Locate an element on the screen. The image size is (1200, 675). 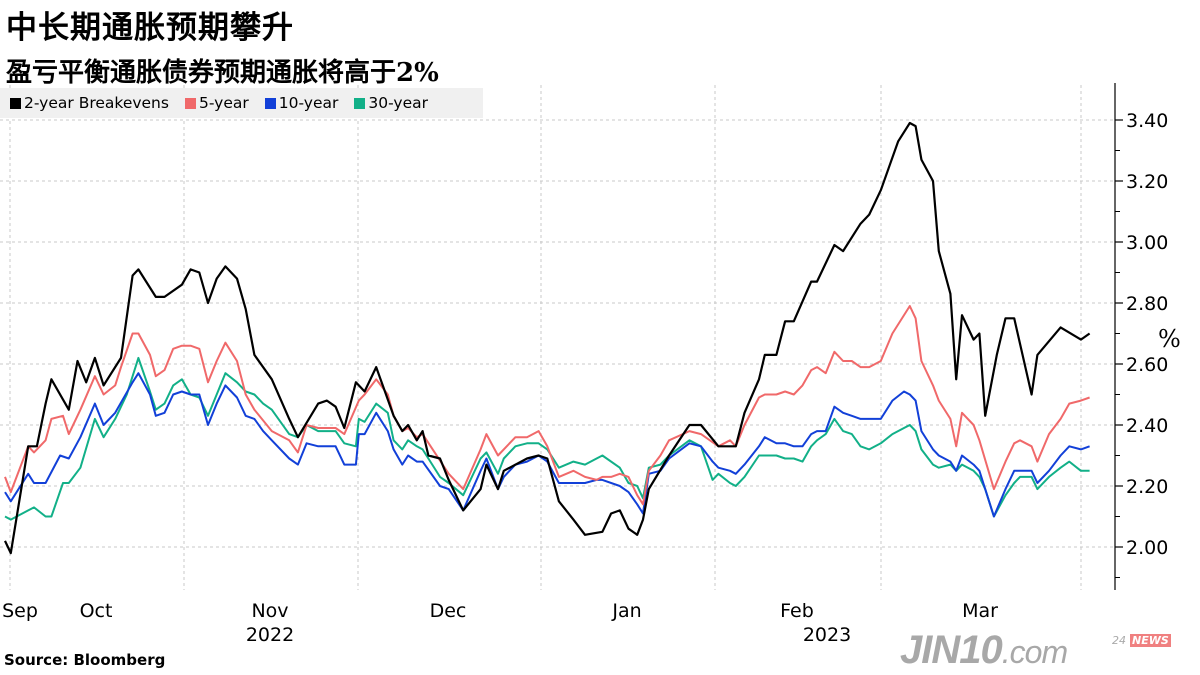
legend-item-10-year: 10-year is located at coordinates (301, 103).